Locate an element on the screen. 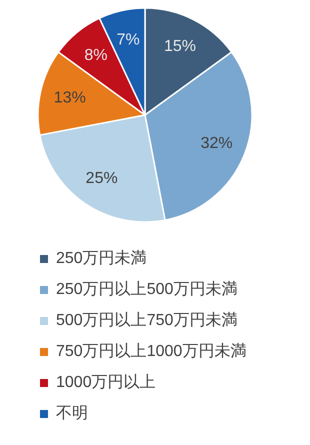 The height and width of the screenshot is (445, 310). data-label: 8% is located at coordinates (96, 55).